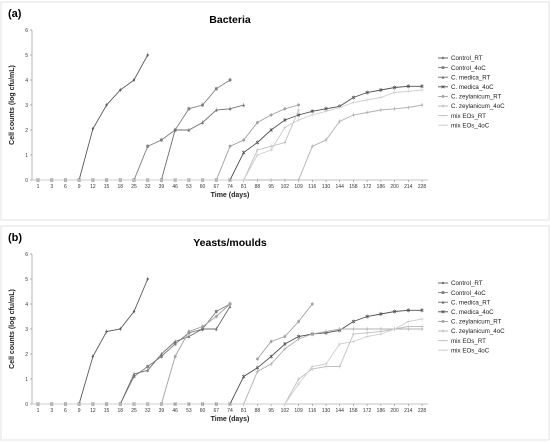 This screenshot has height=442, width=550. I want to click on panel-letter: (a), so click(15, 14).